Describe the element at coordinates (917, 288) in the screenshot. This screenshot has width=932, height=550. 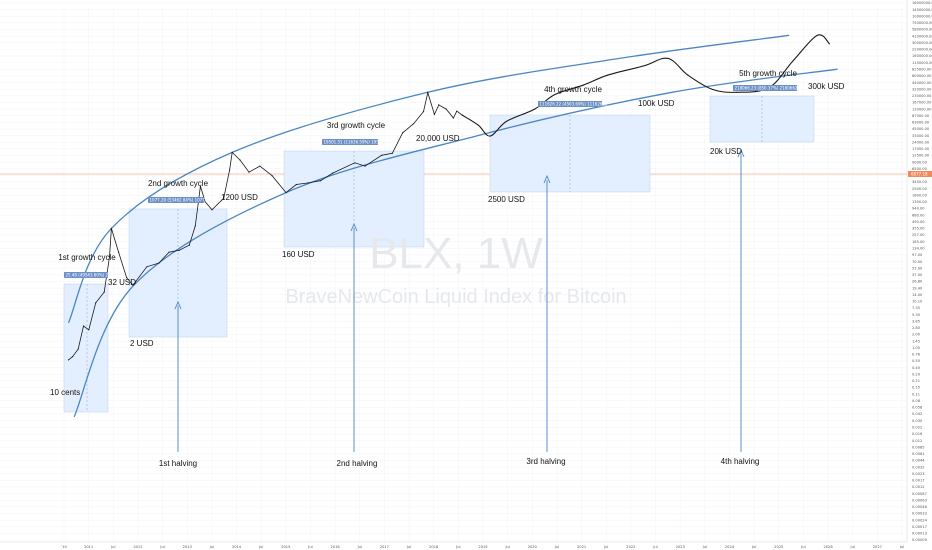
I see `y-tick-label: 19.40` at that location.